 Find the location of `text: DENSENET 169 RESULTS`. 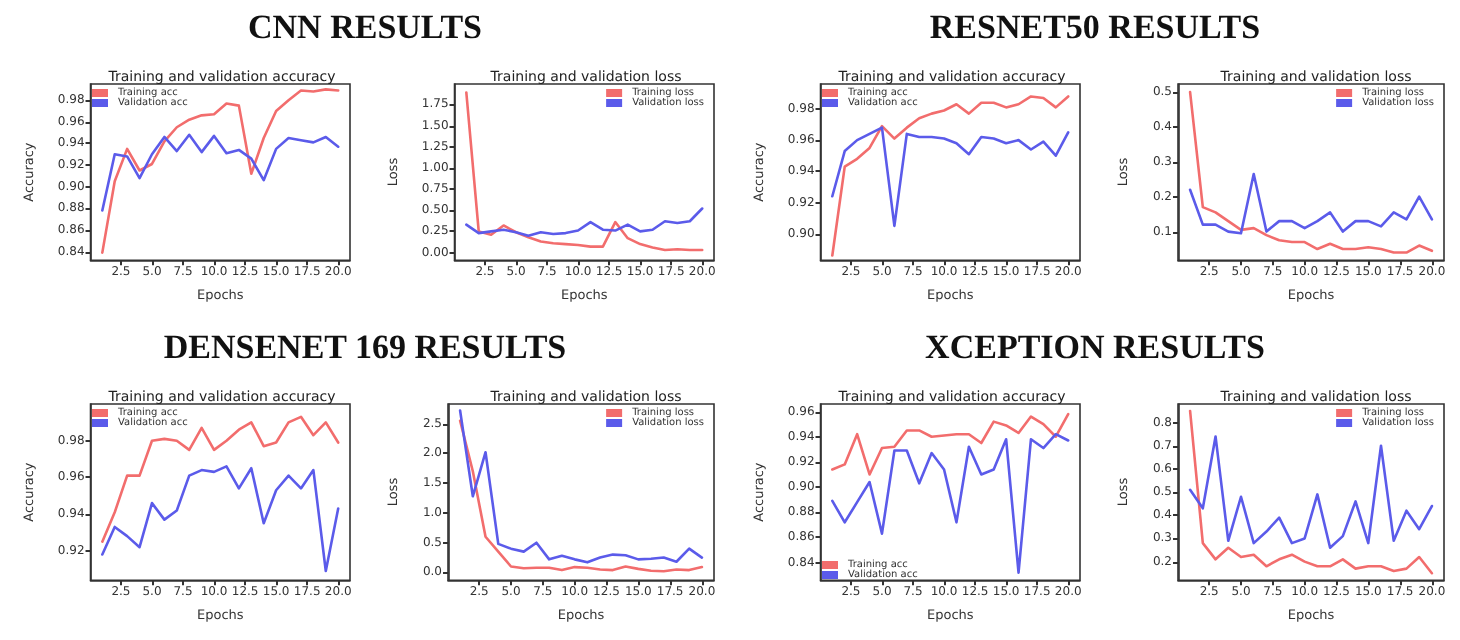

text: DENSENET 169 RESULTS is located at coordinates (365, 348).